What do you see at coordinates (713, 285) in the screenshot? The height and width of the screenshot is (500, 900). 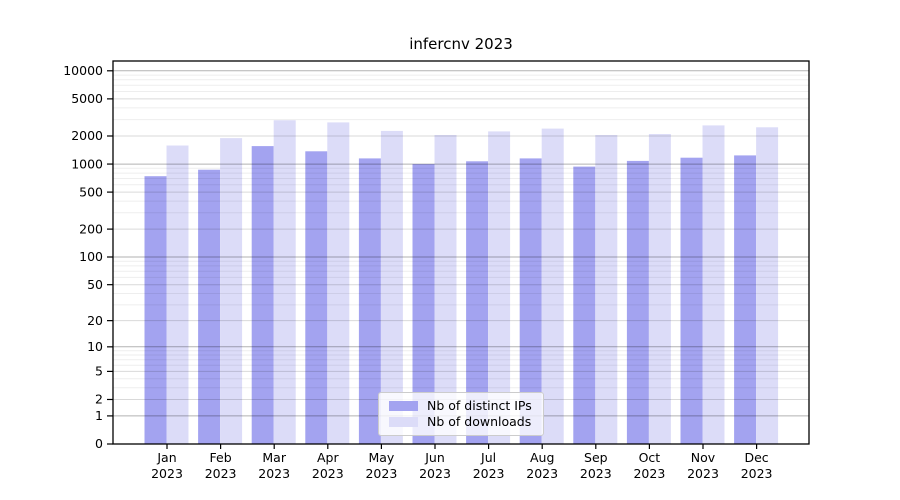 I see `bar-downloads-nov` at bounding box center [713, 285].